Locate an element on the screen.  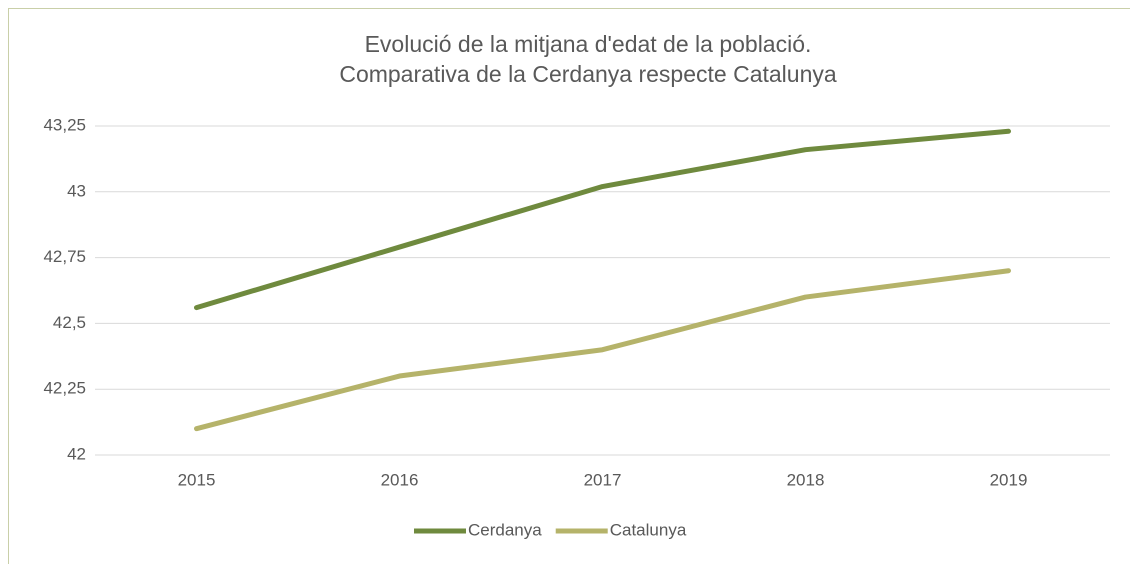
y-tick-label: 43 is located at coordinates (76, 190).